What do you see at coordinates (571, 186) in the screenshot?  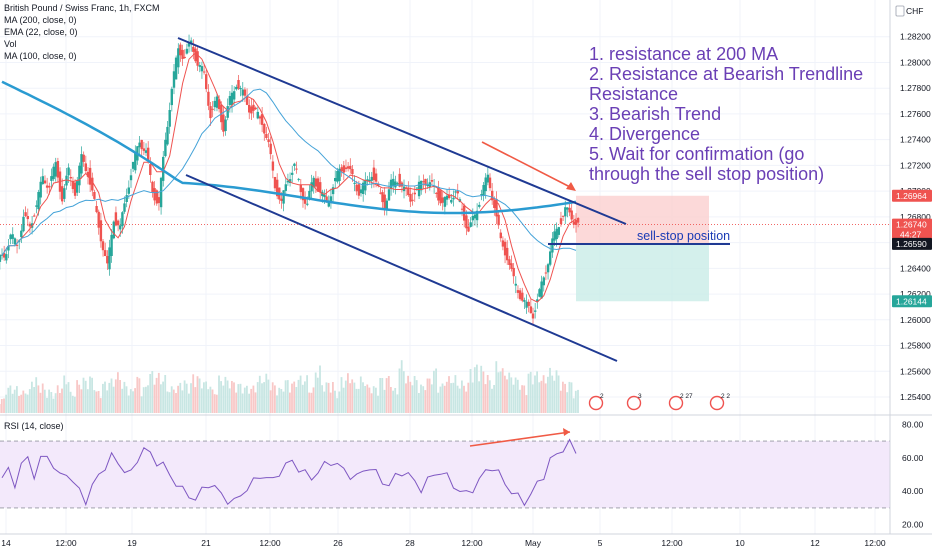 I see `price-arrow-head` at bounding box center [571, 186].